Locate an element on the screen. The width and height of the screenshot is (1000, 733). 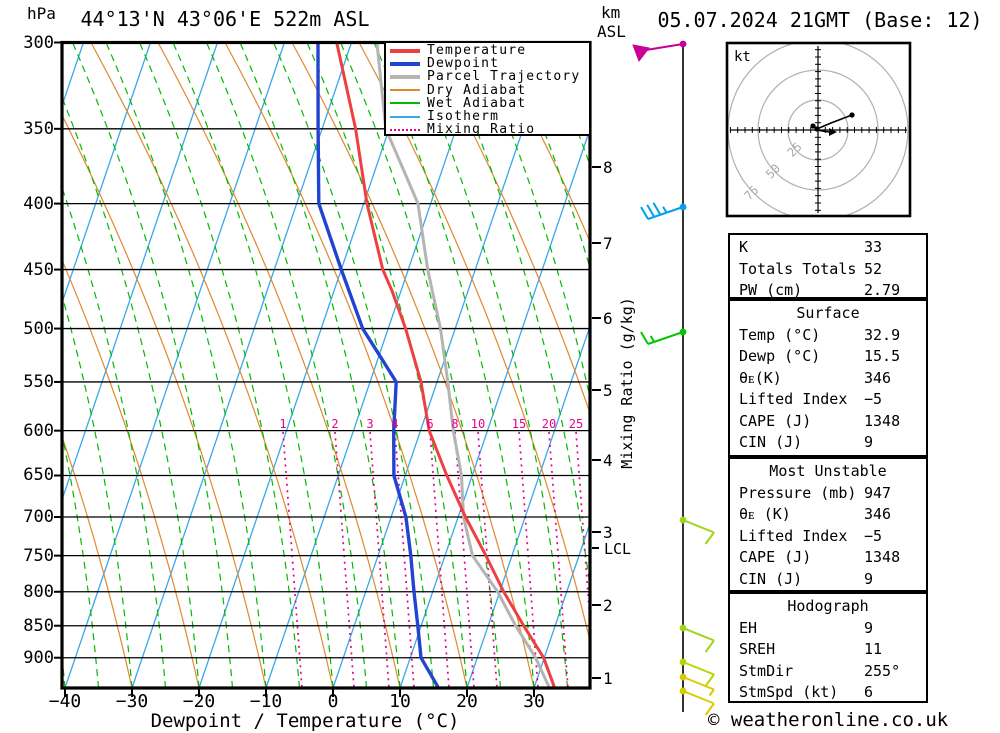
pressure-tick-label: 900 is located at coordinates (38, 658).